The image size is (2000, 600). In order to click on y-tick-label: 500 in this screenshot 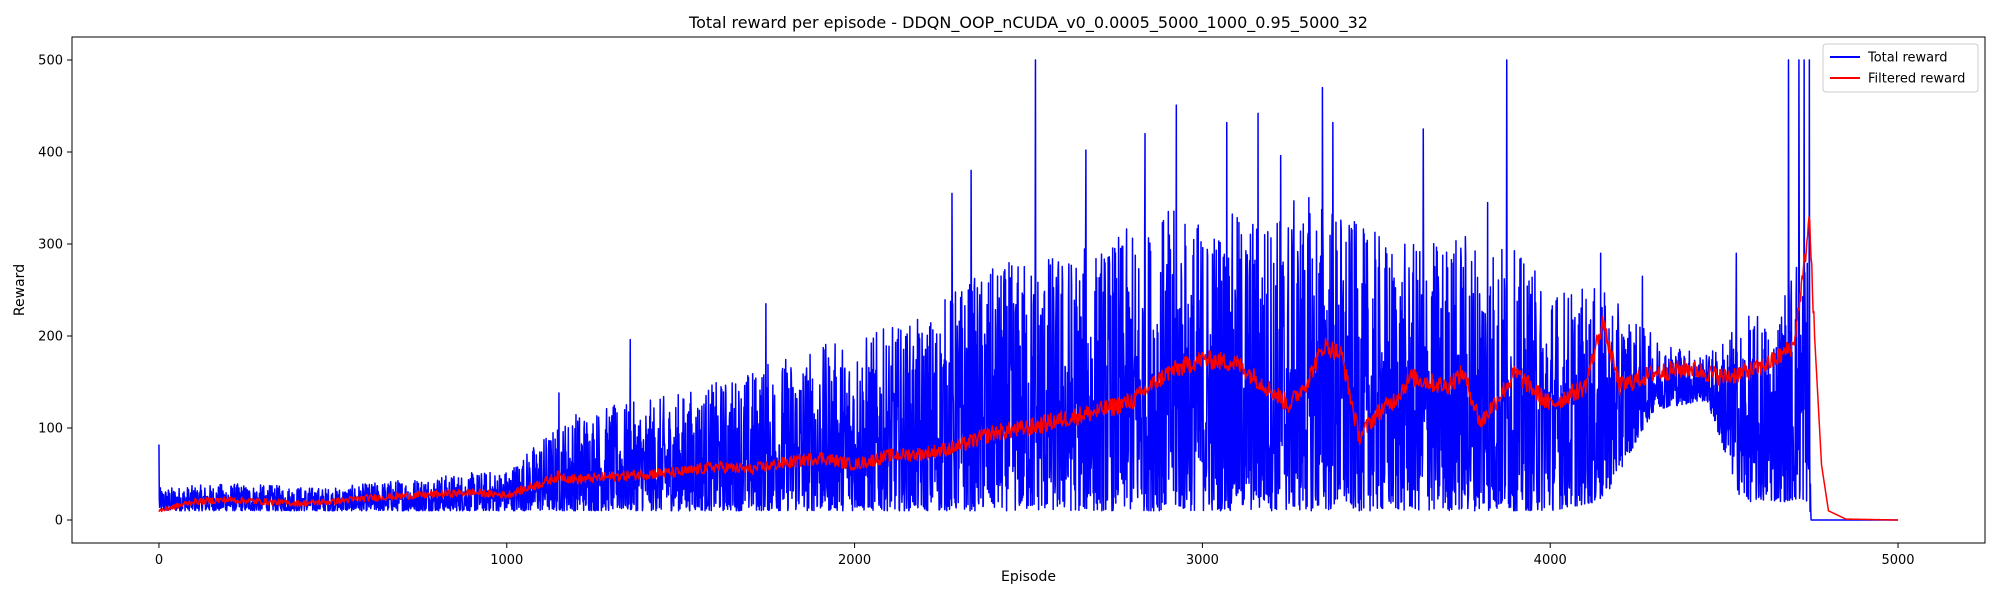, I will do `click(50, 61)`.